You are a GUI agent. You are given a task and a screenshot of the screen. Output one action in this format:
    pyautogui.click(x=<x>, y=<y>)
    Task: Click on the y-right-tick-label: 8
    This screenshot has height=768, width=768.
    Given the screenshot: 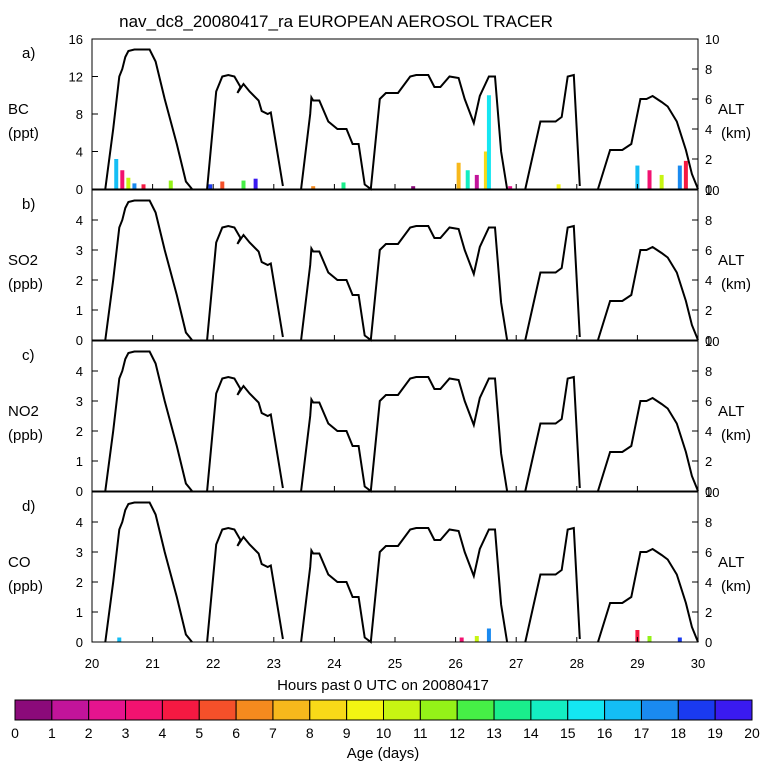 What is the action you would take?
    pyautogui.click(x=708, y=220)
    